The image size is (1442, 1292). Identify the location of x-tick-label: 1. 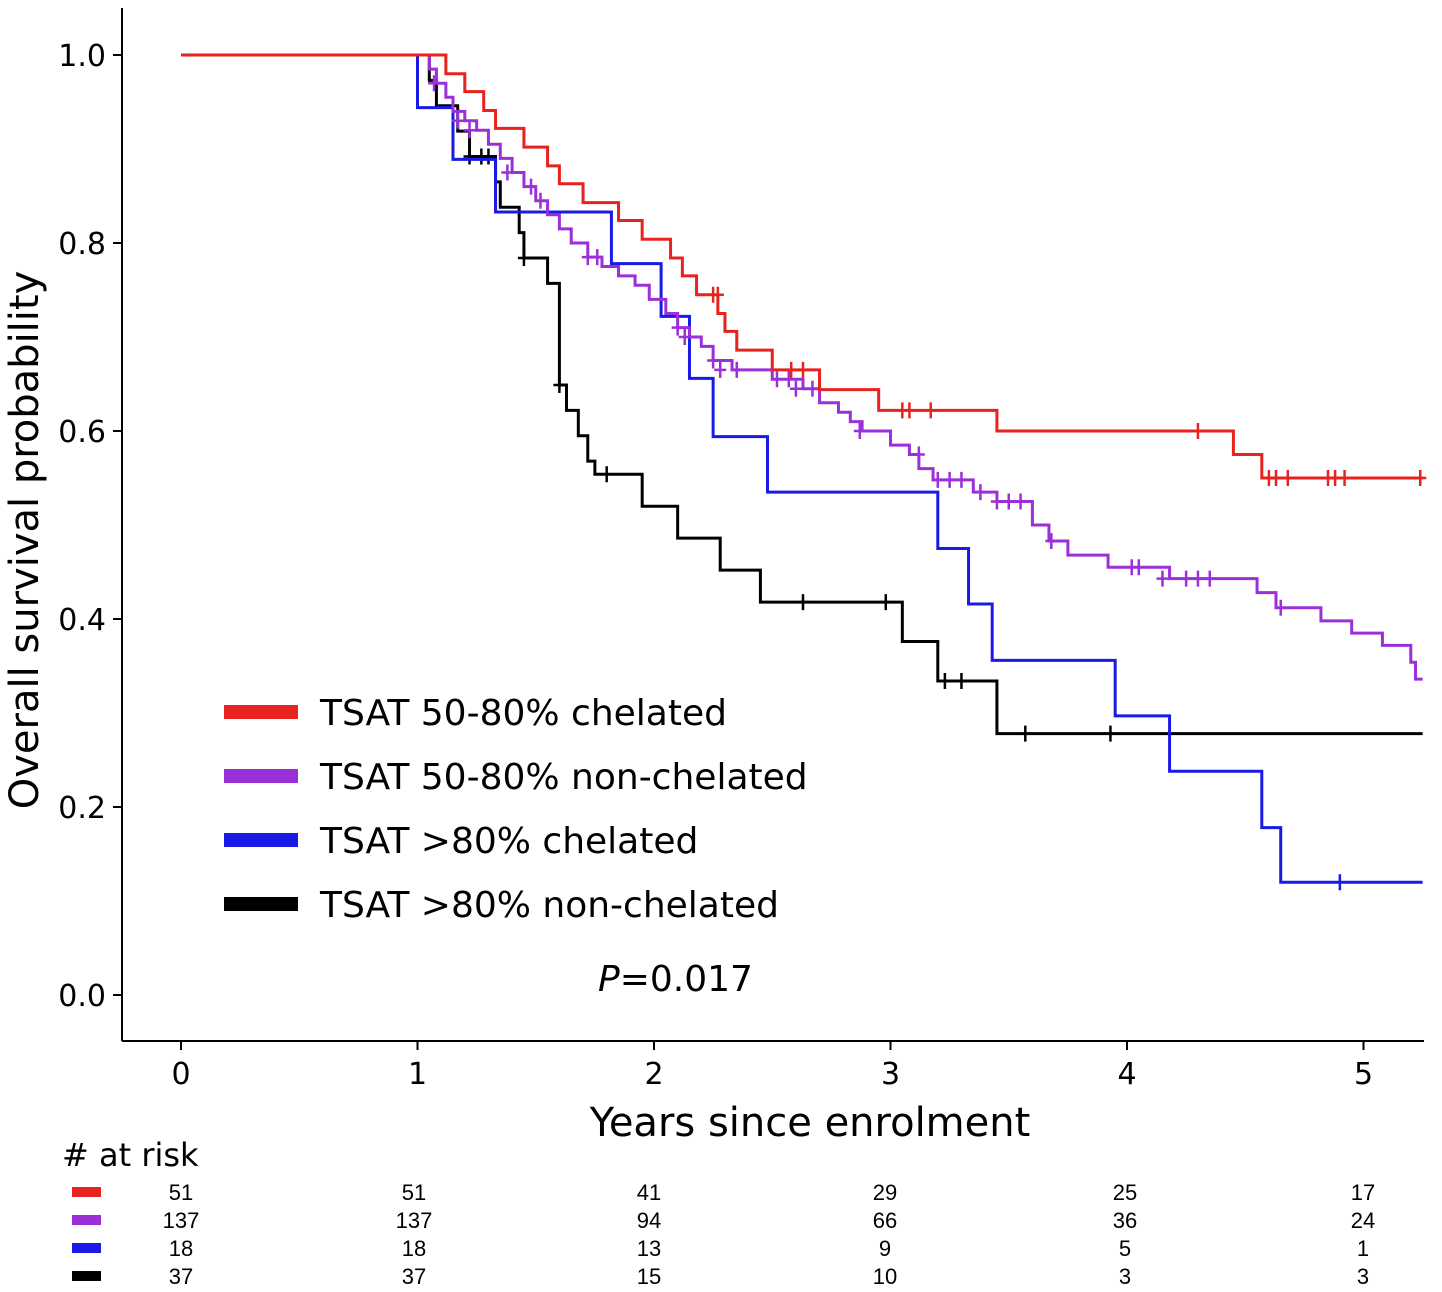
(417, 1074).